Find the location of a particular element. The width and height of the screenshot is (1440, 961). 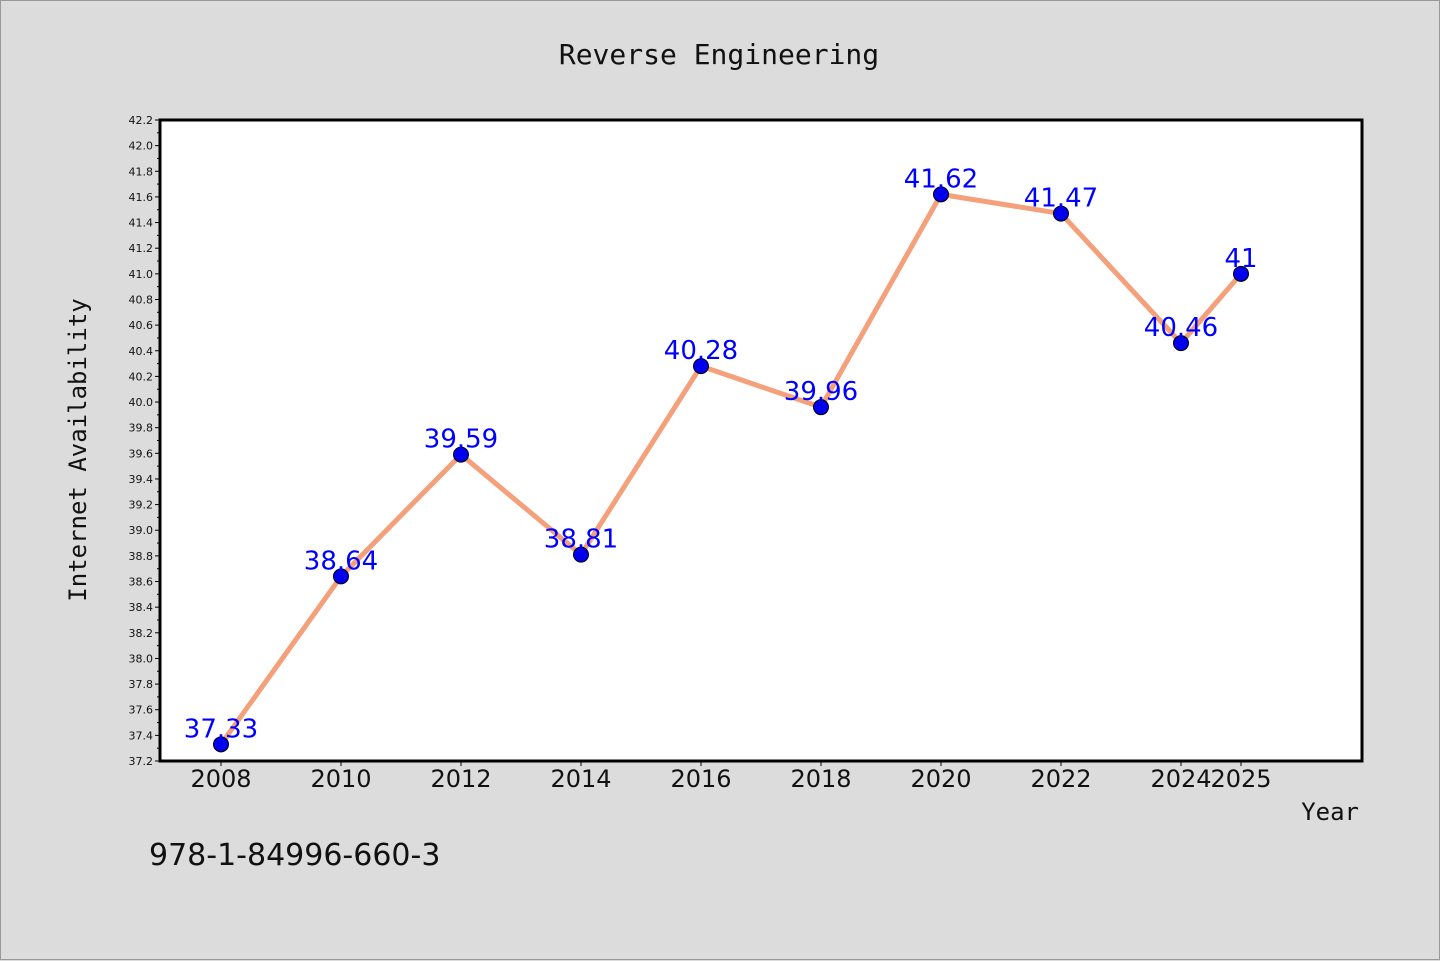

y-tick-label: 42.2 is located at coordinates (141, 120).